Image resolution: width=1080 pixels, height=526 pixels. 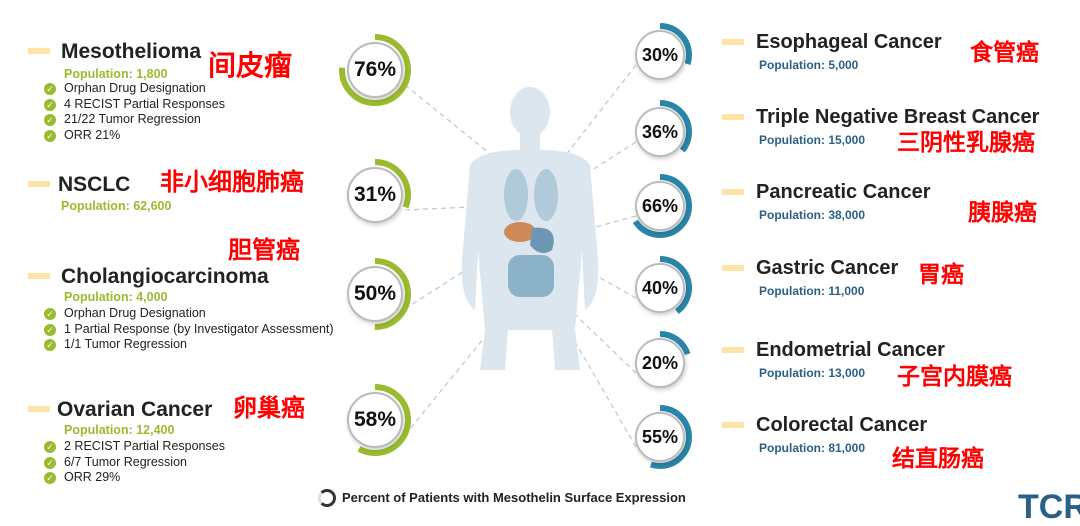 What do you see at coordinates (116, 206) in the screenshot?
I see `population: Population: 62,600` at bounding box center [116, 206].